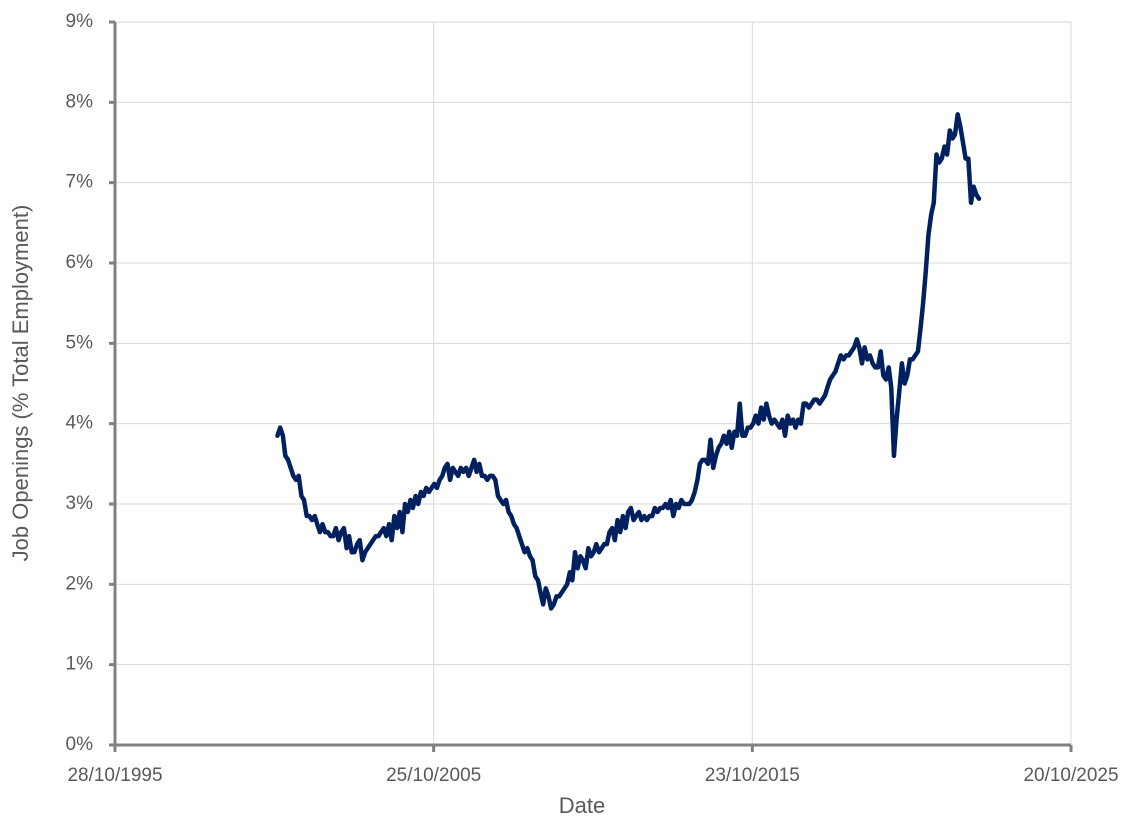 This screenshot has height=826, width=1137. I want to click on x-tick-label: 20/10/2025, so click(1070, 775).